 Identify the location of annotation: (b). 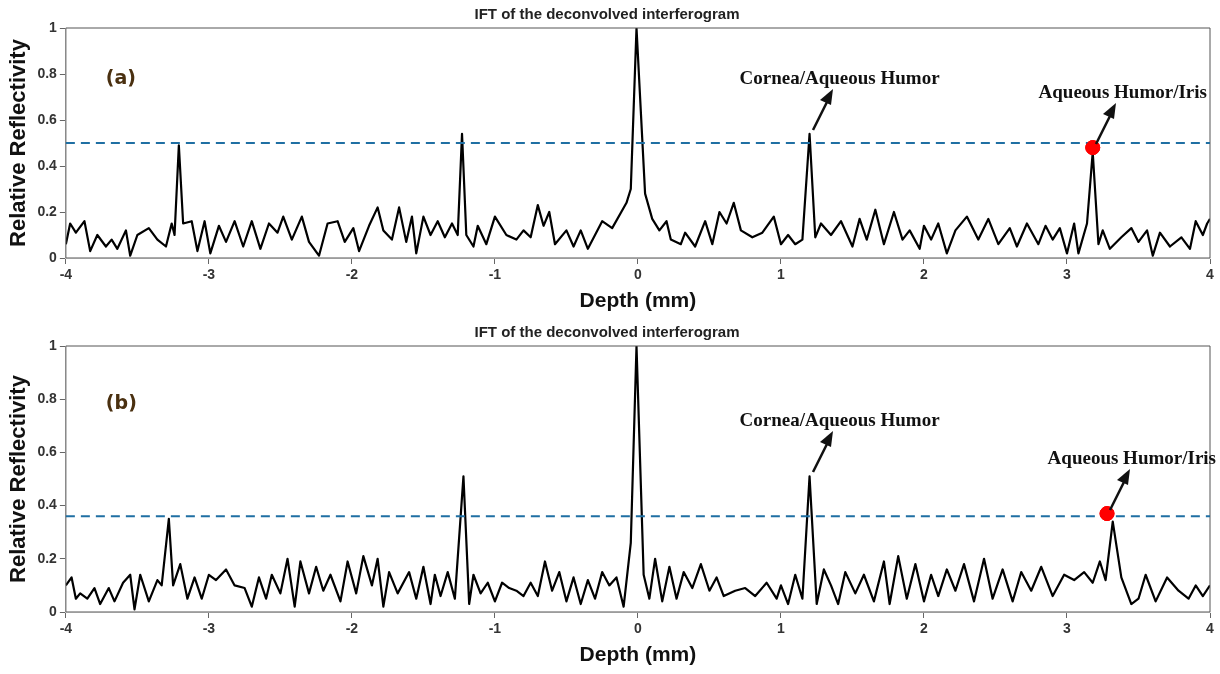
(121, 402).